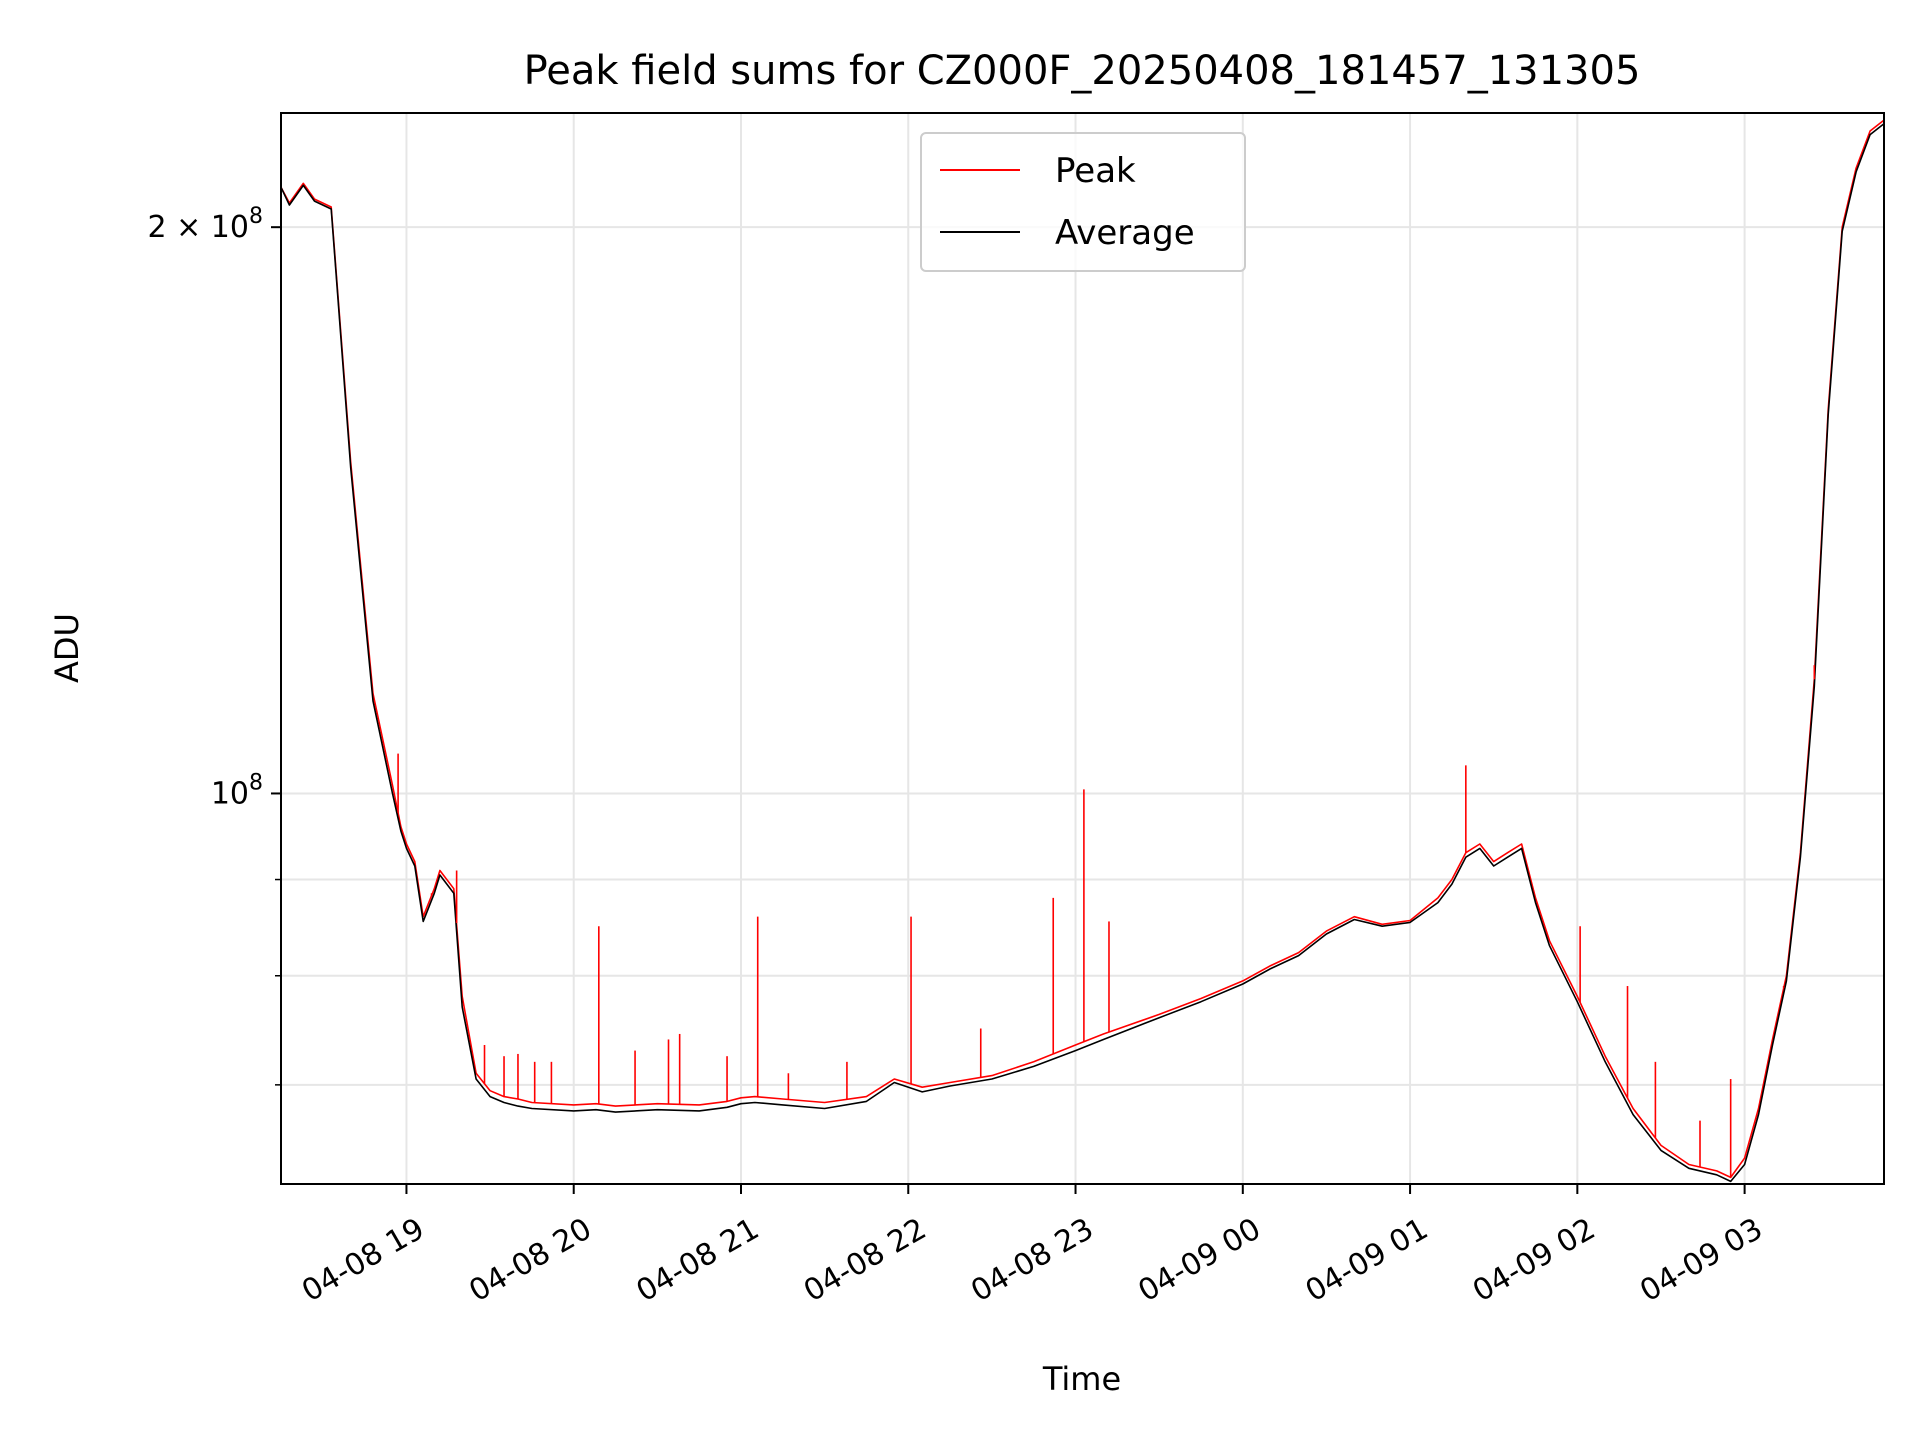 The width and height of the screenshot is (1920, 1440). What do you see at coordinates (1081, 1379) in the screenshot?
I see `x-axis-title: Time` at bounding box center [1081, 1379].